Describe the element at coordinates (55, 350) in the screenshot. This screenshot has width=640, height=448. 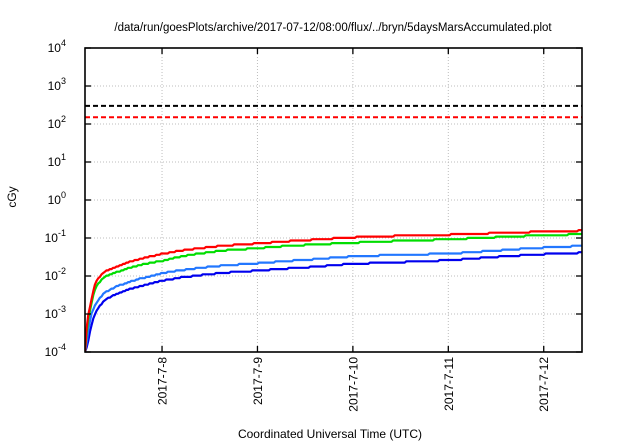
I see `y-tick-label-1e-4: 10⁻⁴` at that location.